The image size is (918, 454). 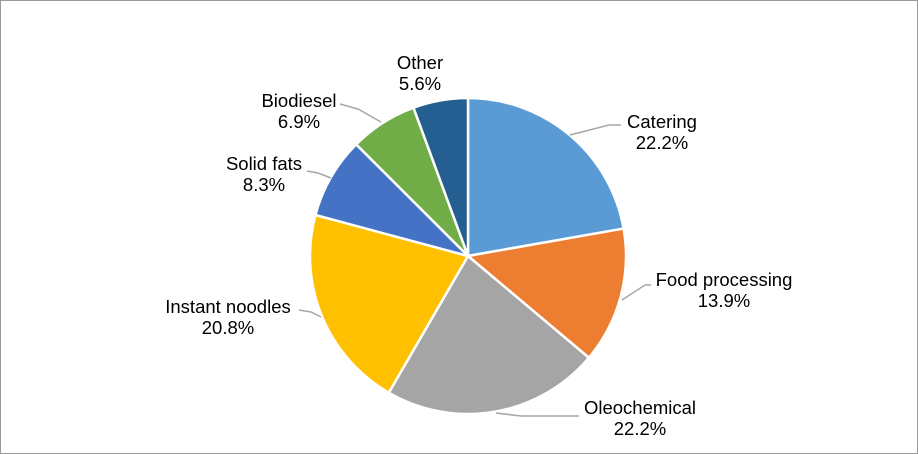 I want to click on pie-slice-food-processing, so click(x=547, y=293).